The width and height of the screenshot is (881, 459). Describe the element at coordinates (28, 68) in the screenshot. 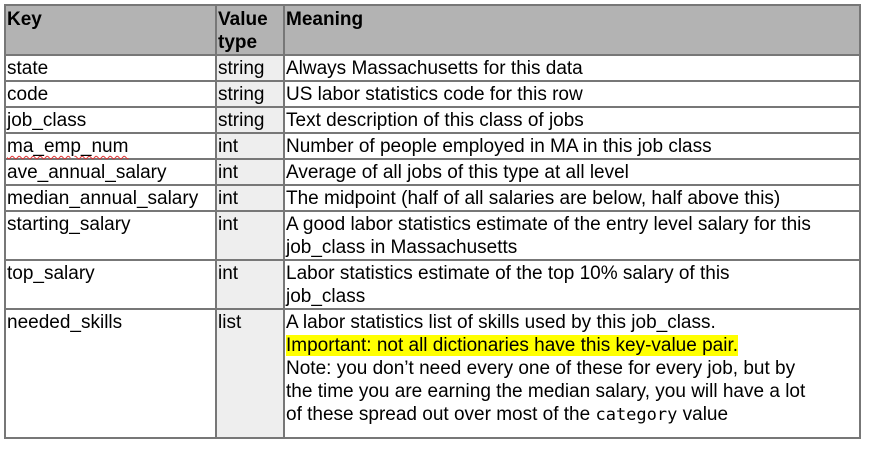

I see `key-text: state` at that location.